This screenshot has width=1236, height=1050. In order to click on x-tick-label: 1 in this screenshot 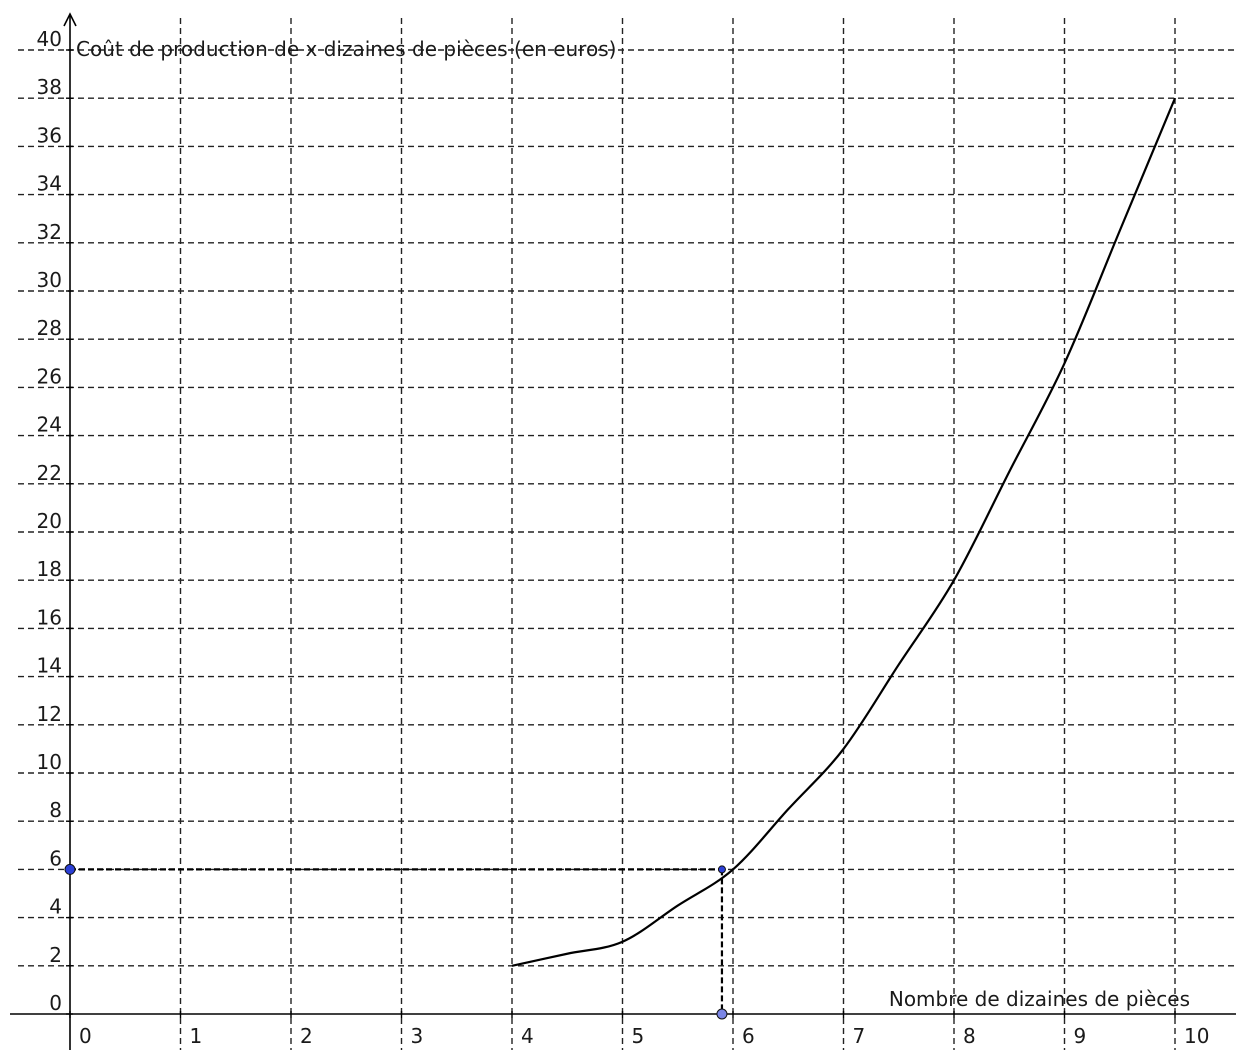, I will do `click(196, 1036)`.